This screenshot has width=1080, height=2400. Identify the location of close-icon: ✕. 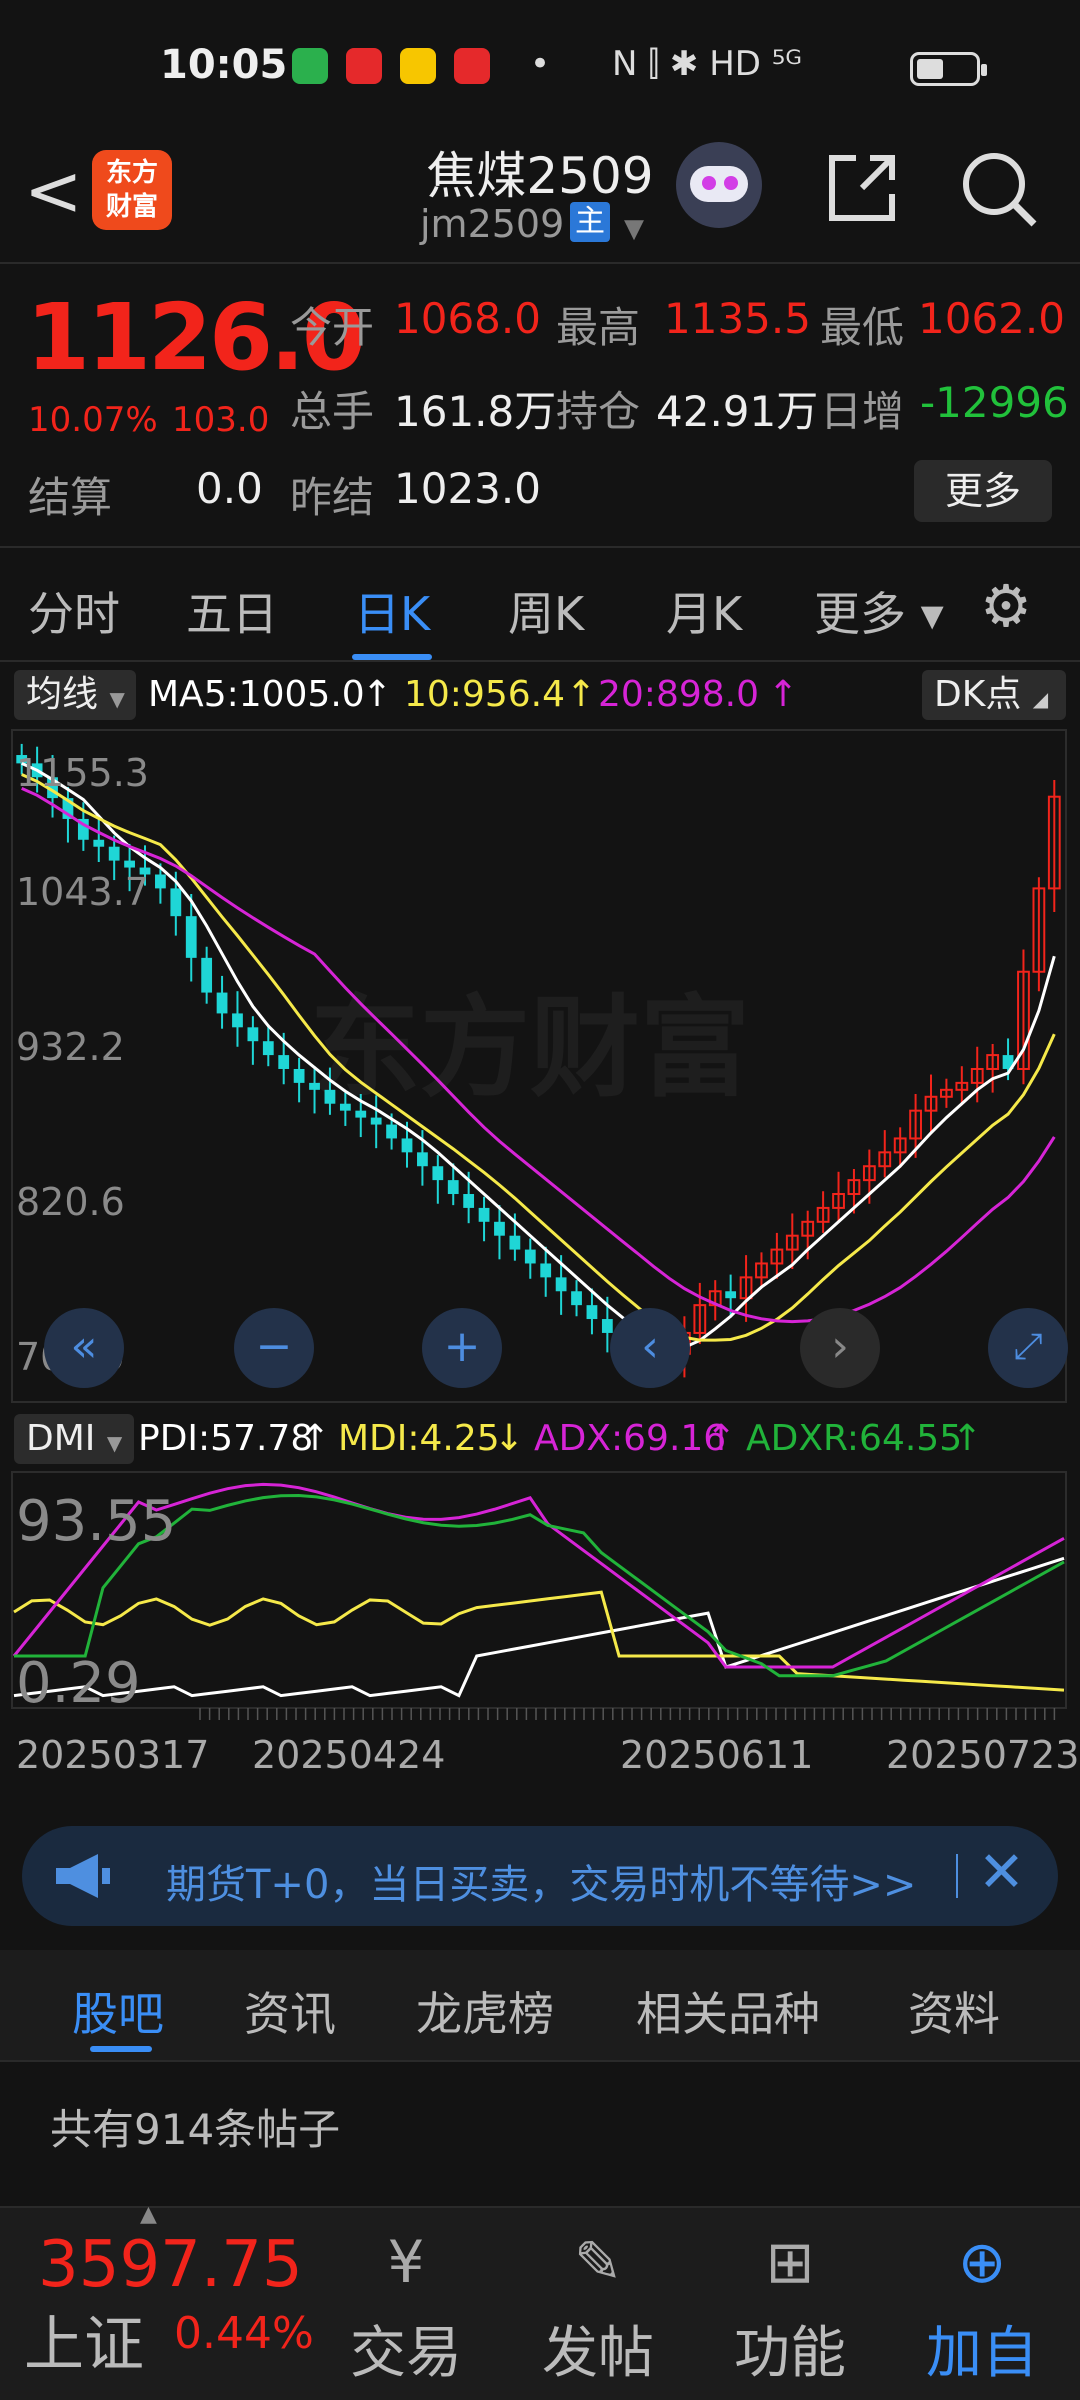
(1001, 1872).